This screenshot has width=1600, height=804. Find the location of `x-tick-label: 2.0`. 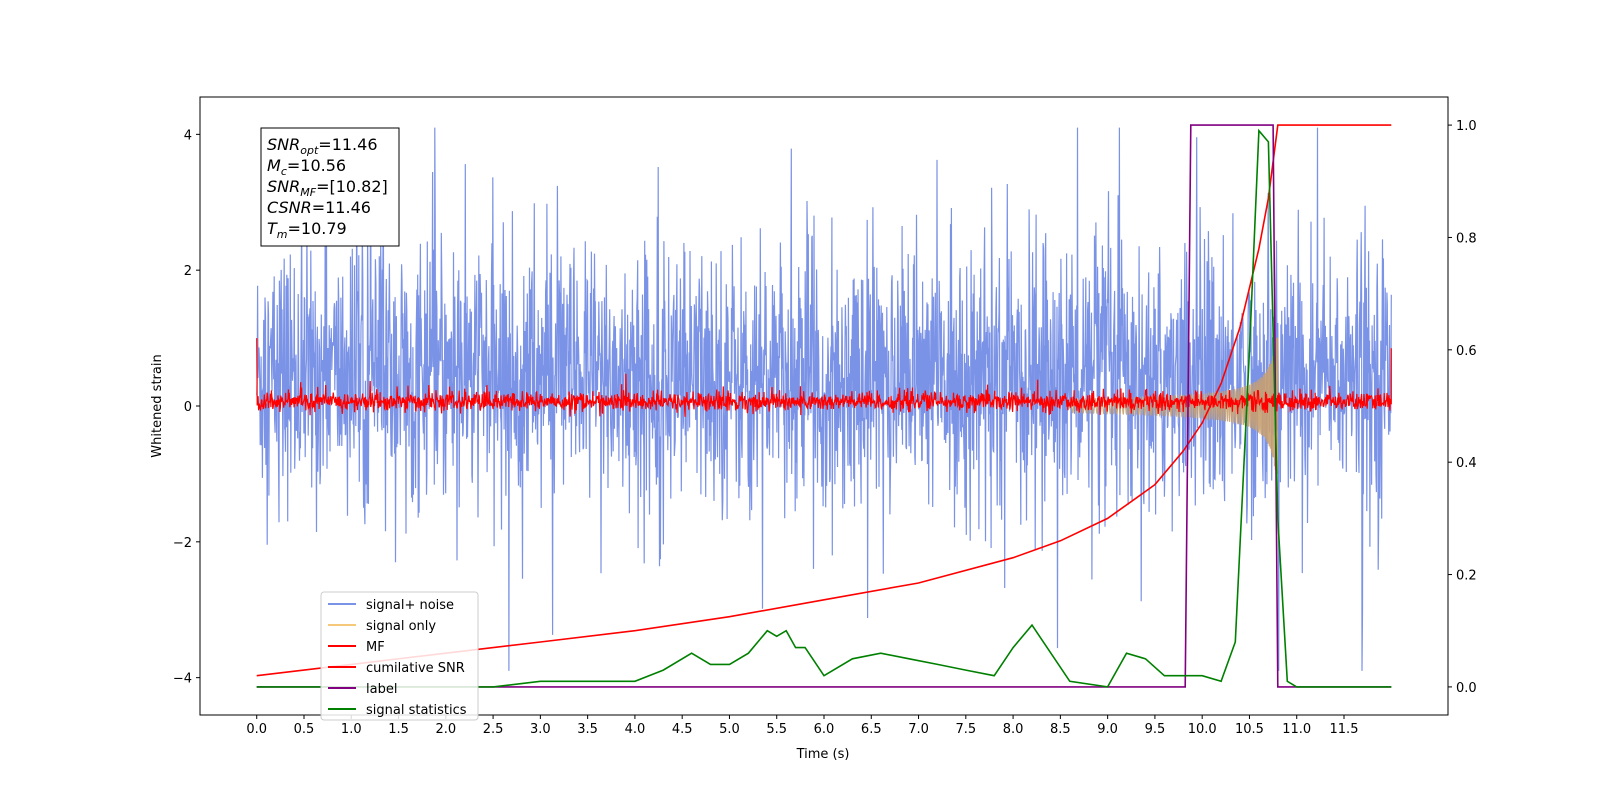

x-tick-label: 2.0 is located at coordinates (445, 729).